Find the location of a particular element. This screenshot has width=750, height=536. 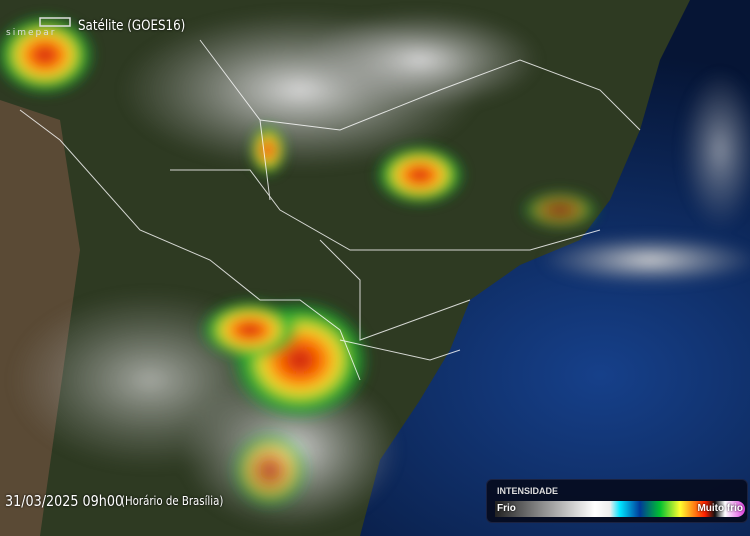

legend-max-label: Muito frio is located at coordinates (720, 508).